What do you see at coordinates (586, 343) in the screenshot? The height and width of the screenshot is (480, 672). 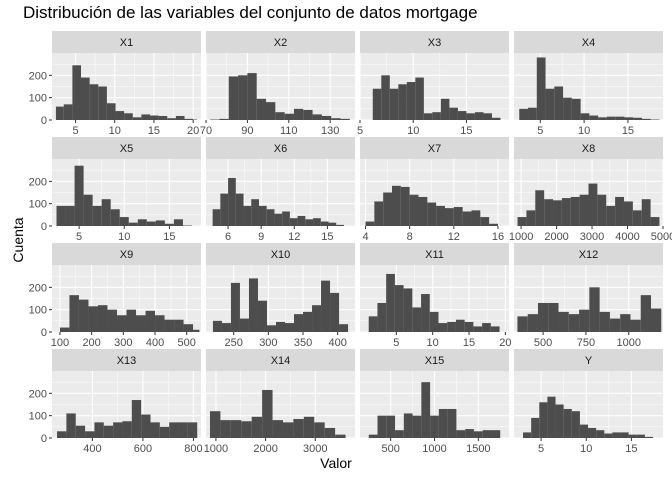 I see `x-tick-label: 750` at bounding box center [586, 343].